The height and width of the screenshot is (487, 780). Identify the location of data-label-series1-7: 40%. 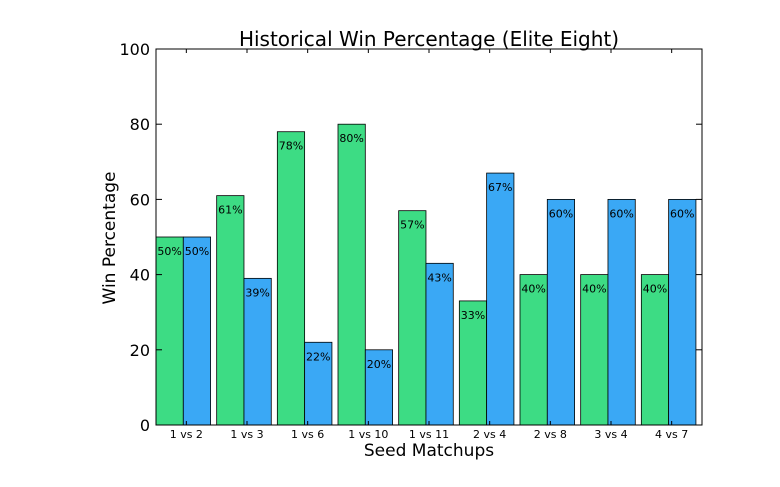
(533, 289).